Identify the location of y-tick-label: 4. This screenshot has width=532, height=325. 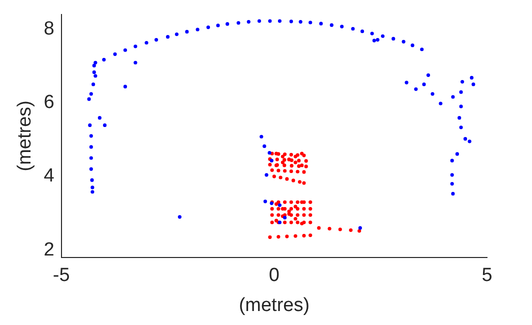
(49, 176).